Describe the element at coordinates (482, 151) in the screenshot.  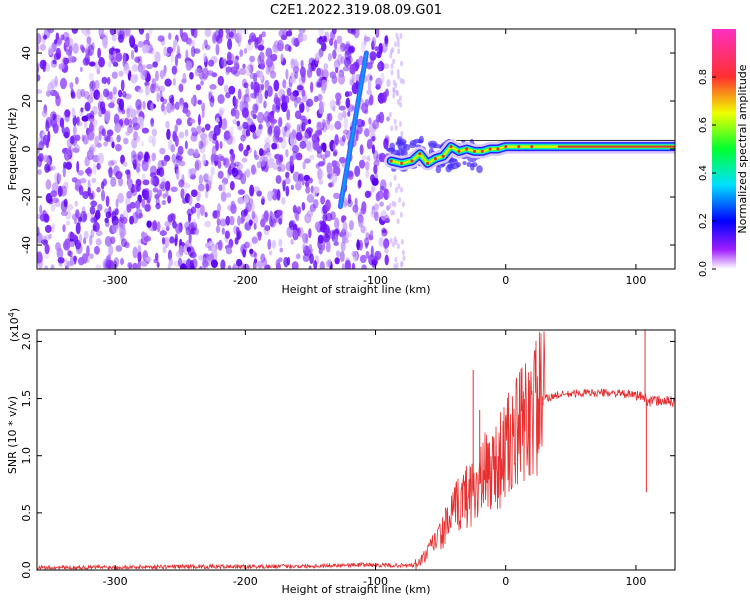
I see `ridge-point` at that location.